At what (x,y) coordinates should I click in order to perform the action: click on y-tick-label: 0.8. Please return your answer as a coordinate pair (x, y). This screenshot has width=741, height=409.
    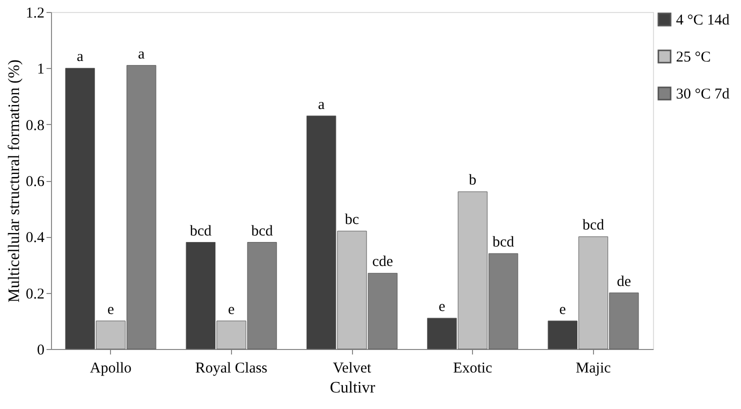
    Looking at the image, I should click on (35, 126).